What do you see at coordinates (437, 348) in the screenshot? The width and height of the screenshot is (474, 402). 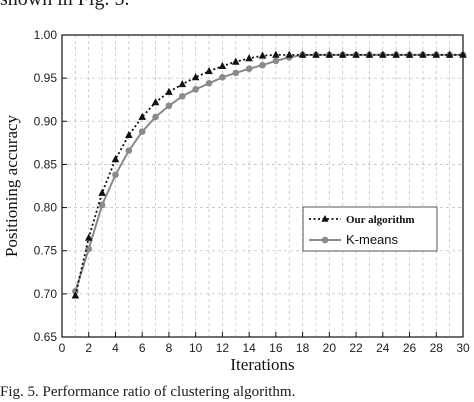 I see `x-tick-label: 28` at bounding box center [437, 348].